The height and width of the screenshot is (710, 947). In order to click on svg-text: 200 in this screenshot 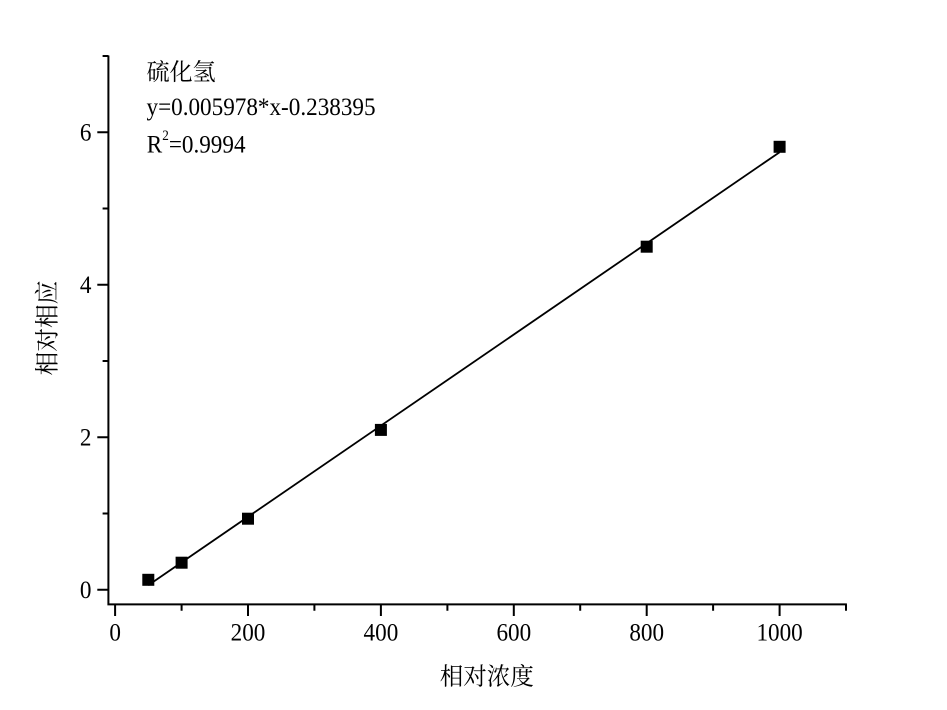, I will do `click(248, 633)`.